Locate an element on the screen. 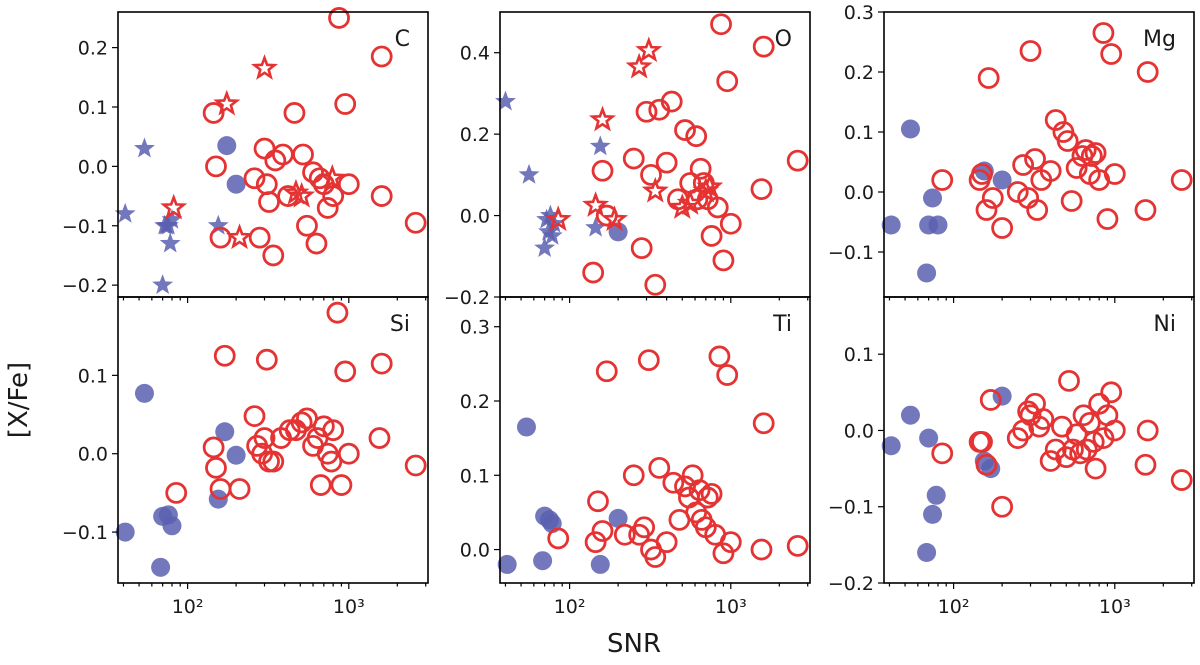 Image resolution: width=1200 pixels, height=665 pixels. panel-label: Mg is located at coordinates (1159, 39).